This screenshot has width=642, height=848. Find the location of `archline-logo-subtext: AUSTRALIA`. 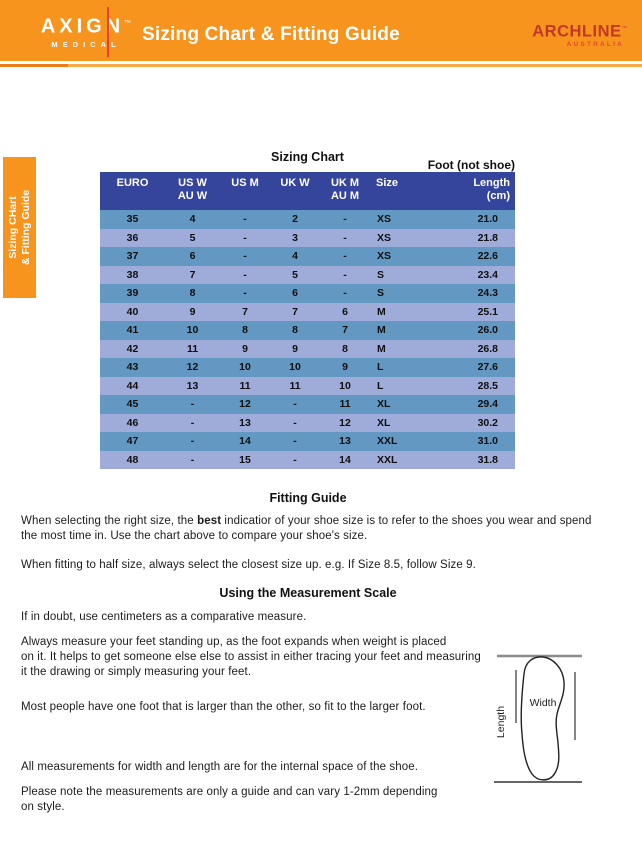

archline-logo-subtext: AUSTRALIA is located at coordinates (595, 44).